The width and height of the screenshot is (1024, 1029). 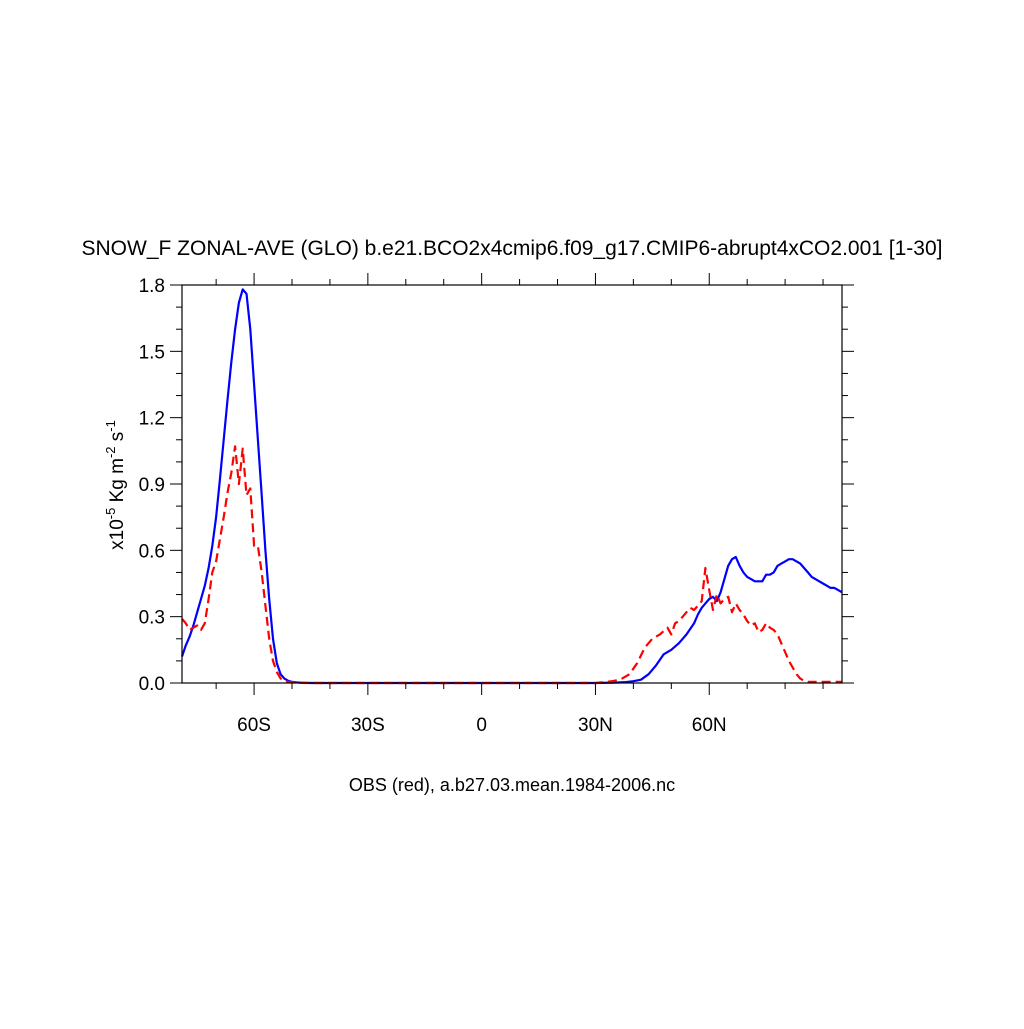 I want to click on x-tick-label-4: 60N, so click(x=709, y=725).